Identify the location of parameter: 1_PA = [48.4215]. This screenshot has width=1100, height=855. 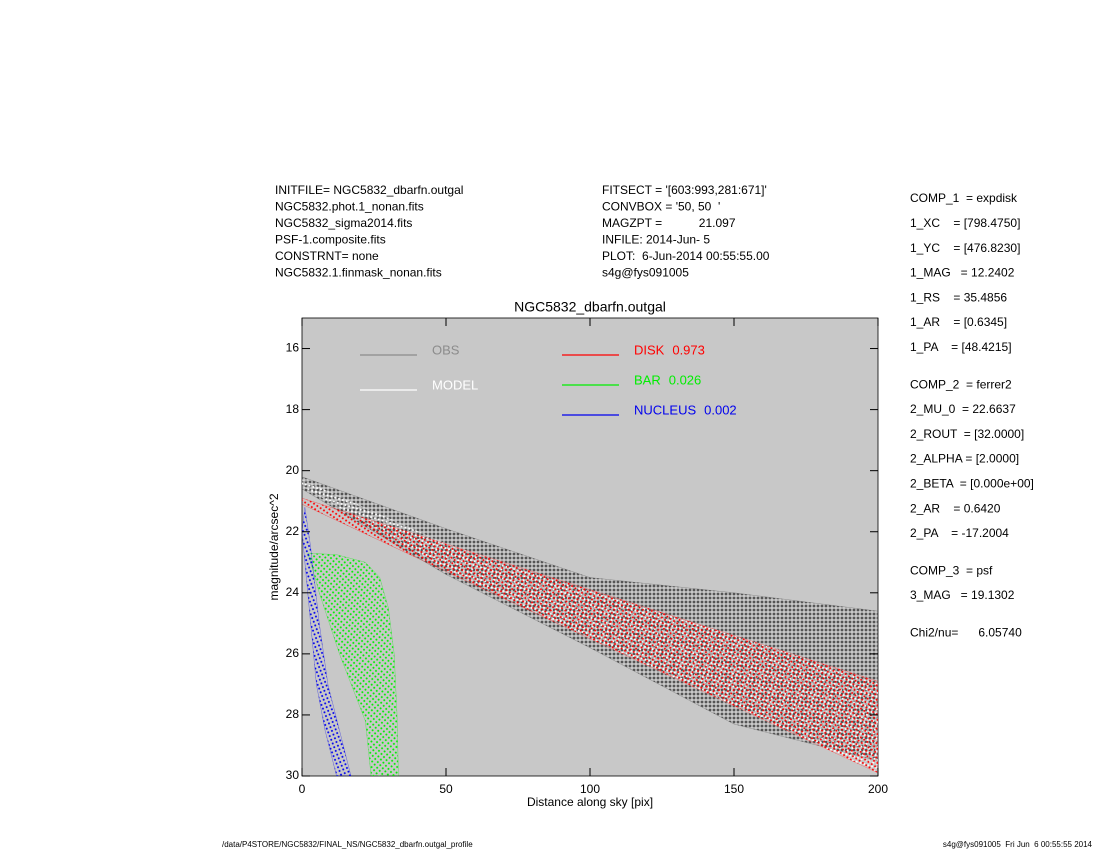
(961, 347).